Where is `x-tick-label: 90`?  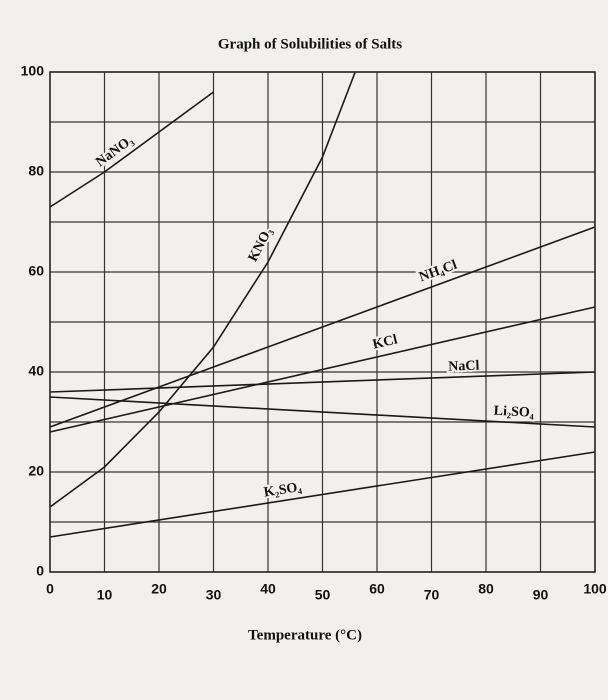
x-tick-label: 90 is located at coordinates (541, 595).